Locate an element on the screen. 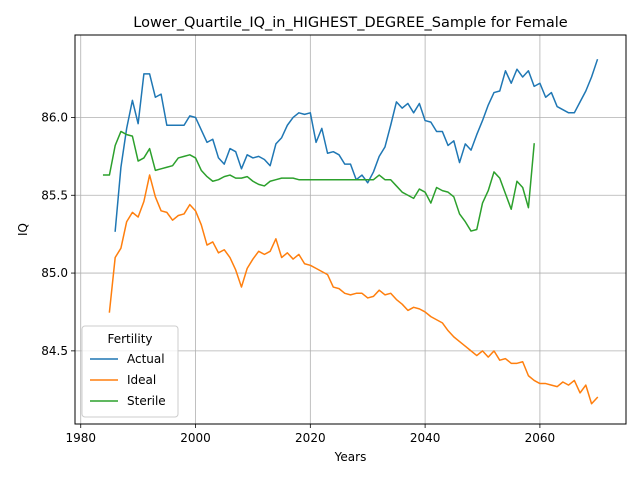 The width and height of the screenshot is (640, 480). x-tick-label: 2020 is located at coordinates (310, 438).